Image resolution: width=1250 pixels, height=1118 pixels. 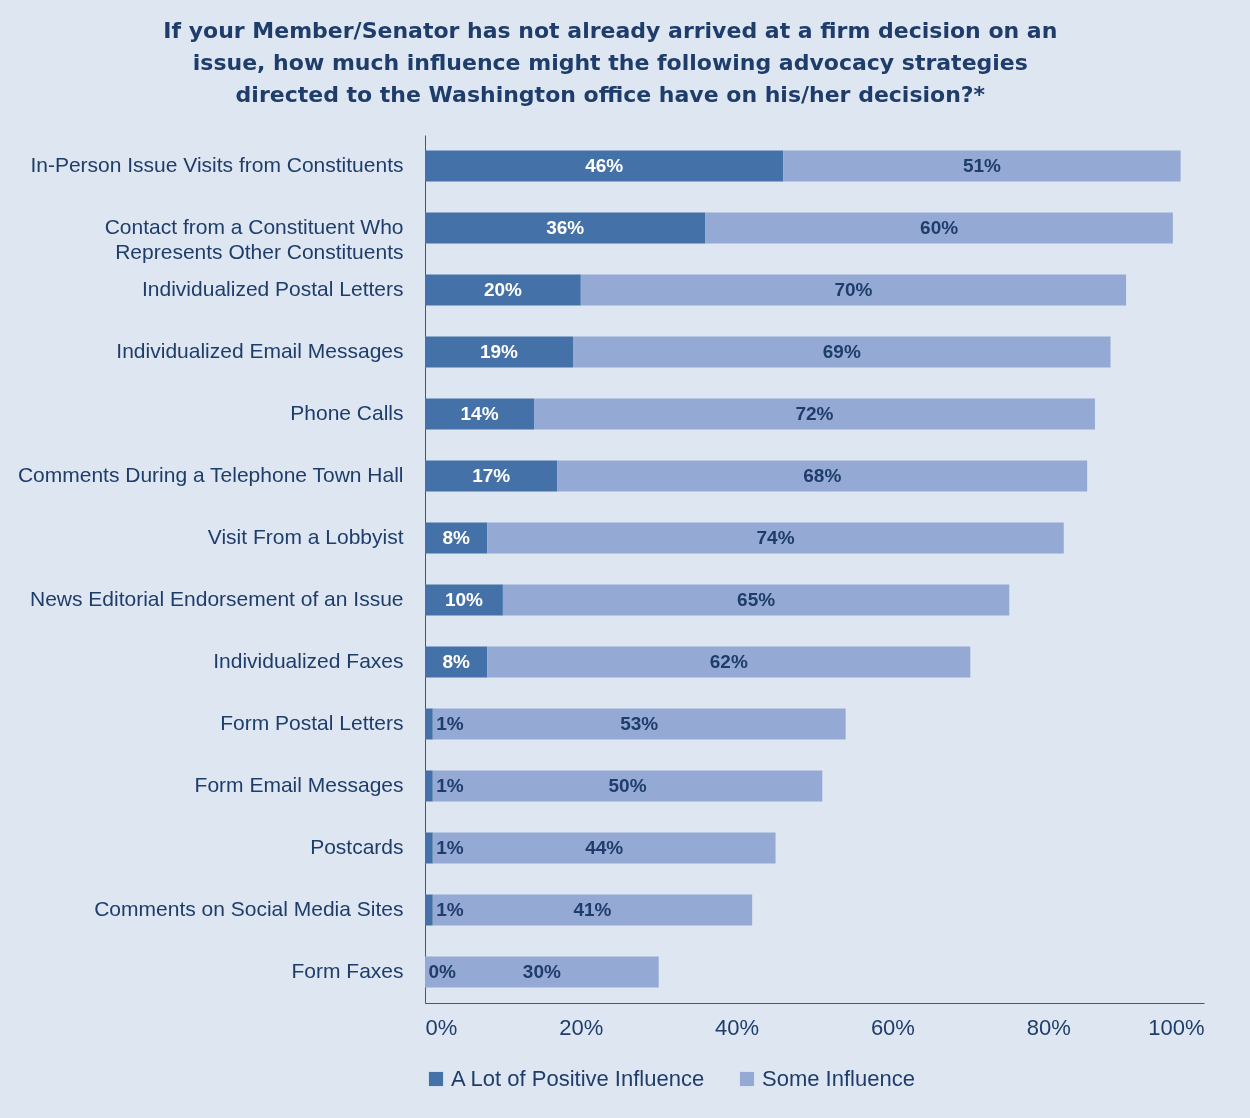 What do you see at coordinates (1048, 1027) in the screenshot?
I see `x-tick-label: 80%` at bounding box center [1048, 1027].